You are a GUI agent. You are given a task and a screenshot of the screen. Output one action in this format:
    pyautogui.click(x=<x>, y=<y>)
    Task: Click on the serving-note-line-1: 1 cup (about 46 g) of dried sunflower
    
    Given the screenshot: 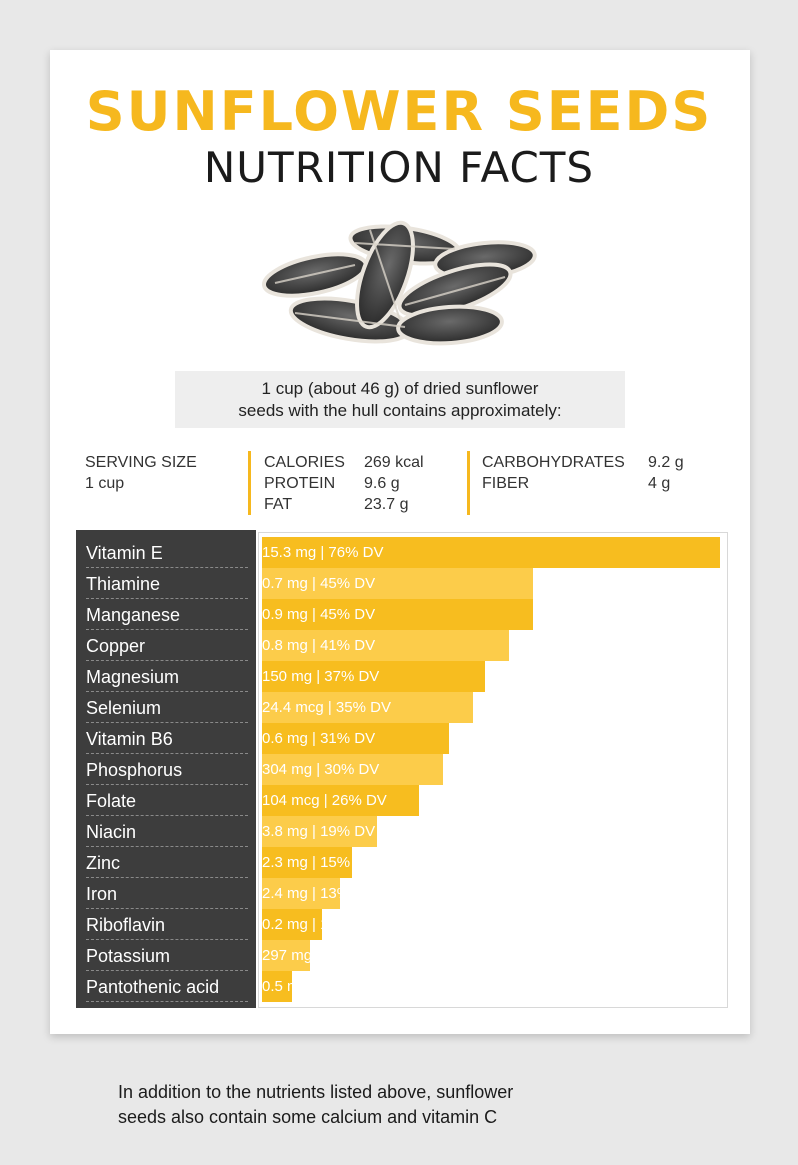 What is the action you would take?
    pyautogui.click(x=400, y=388)
    